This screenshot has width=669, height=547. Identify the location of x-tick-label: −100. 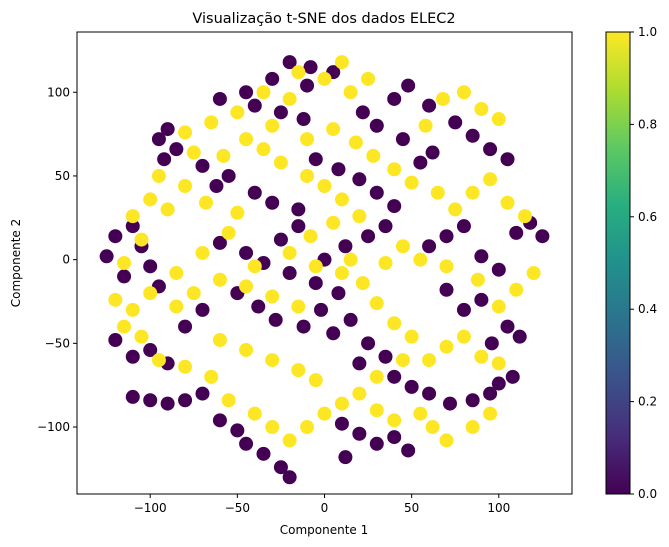
(150, 508).